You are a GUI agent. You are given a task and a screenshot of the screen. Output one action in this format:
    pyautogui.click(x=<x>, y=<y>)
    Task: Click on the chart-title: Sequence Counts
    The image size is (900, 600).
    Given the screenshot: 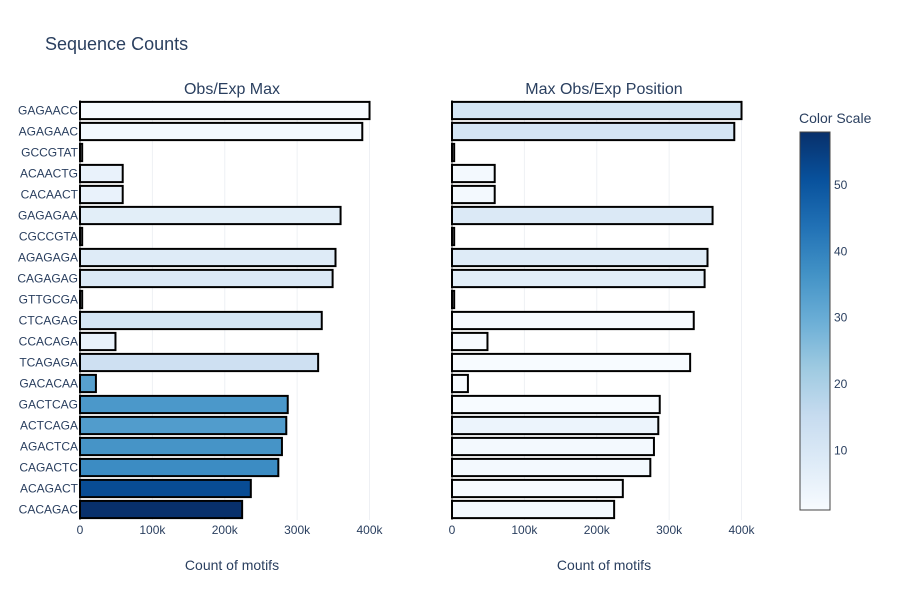 What is the action you would take?
    pyautogui.click(x=116, y=44)
    